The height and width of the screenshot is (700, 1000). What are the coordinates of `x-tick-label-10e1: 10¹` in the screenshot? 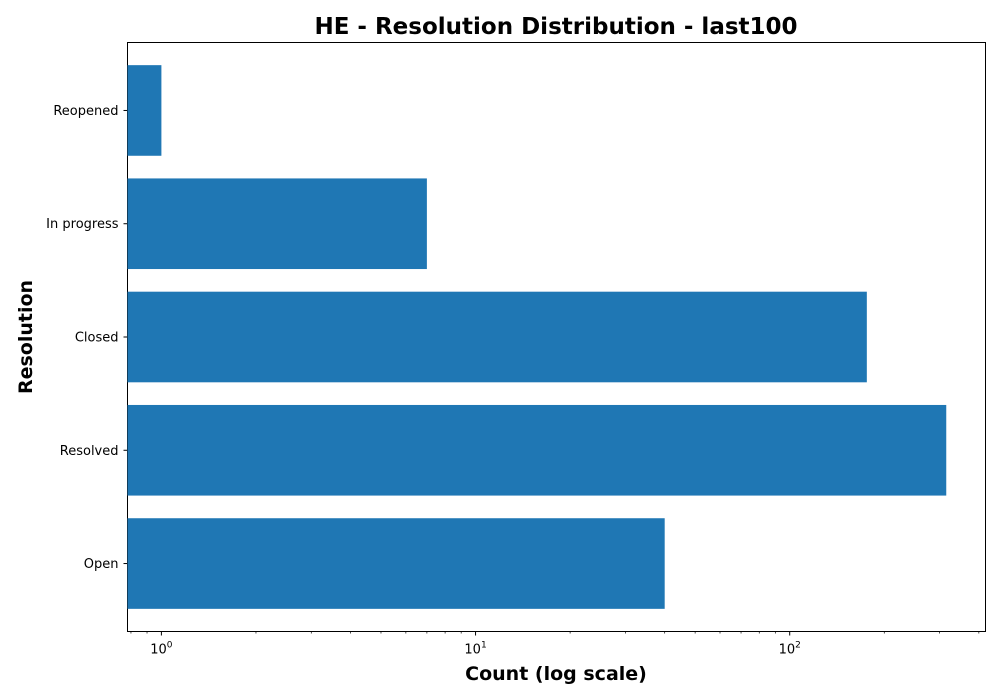 It's located at (475, 649).